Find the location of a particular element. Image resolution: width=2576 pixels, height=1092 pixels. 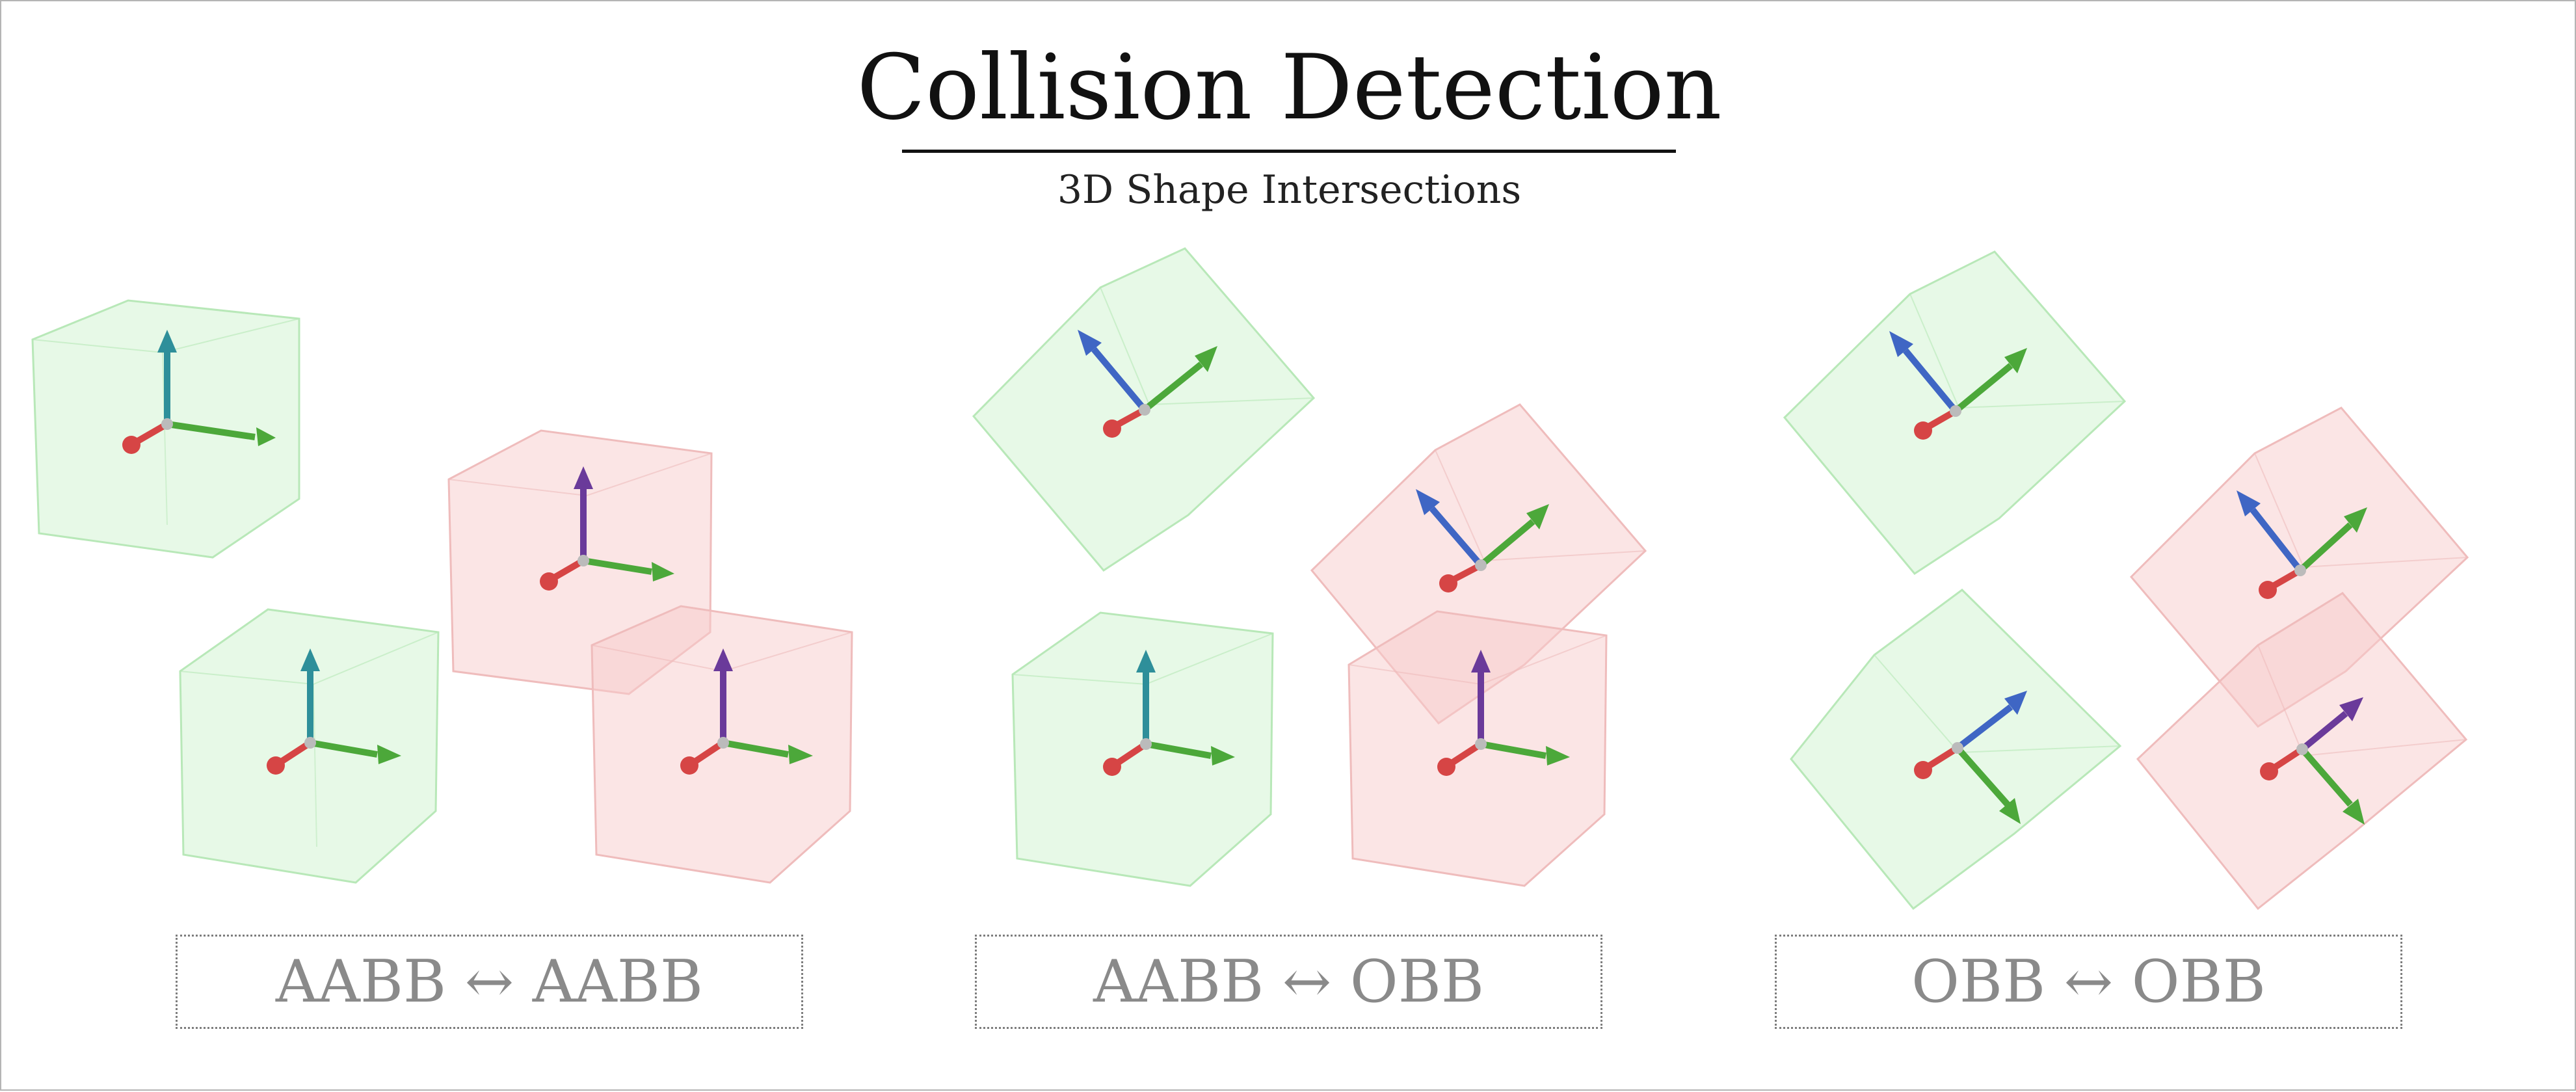

caption-aabb-obb: AABB ↔ OBB is located at coordinates (1288, 982).